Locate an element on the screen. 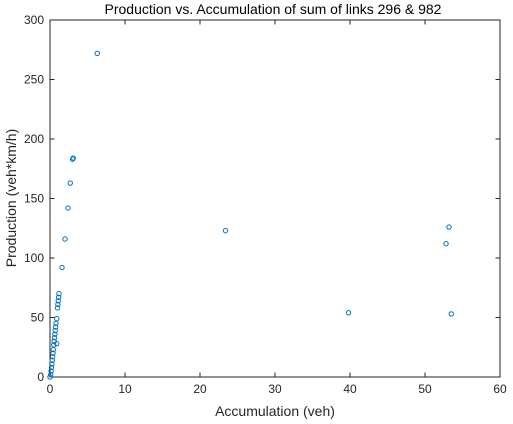 Image resolution: width=513 pixels, height=424 pixels. x-tick-label: 60 is located at coordinates (500, 389).